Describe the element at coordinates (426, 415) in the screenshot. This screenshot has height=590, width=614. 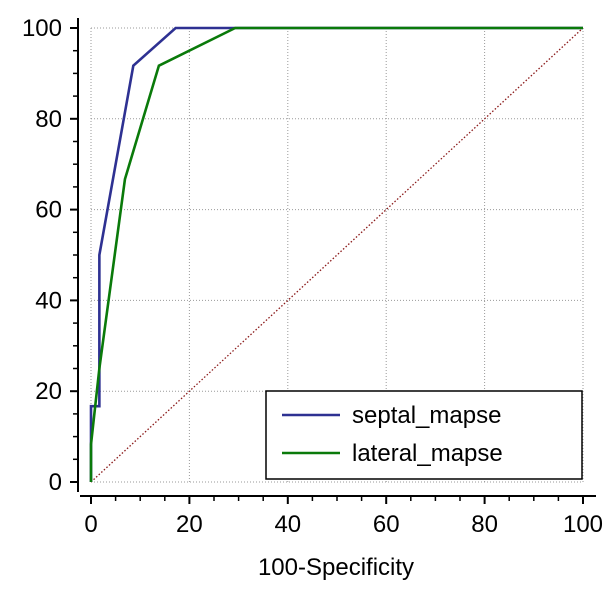
I see `legend-label-septal-mapse: septal_mapse` at that location.